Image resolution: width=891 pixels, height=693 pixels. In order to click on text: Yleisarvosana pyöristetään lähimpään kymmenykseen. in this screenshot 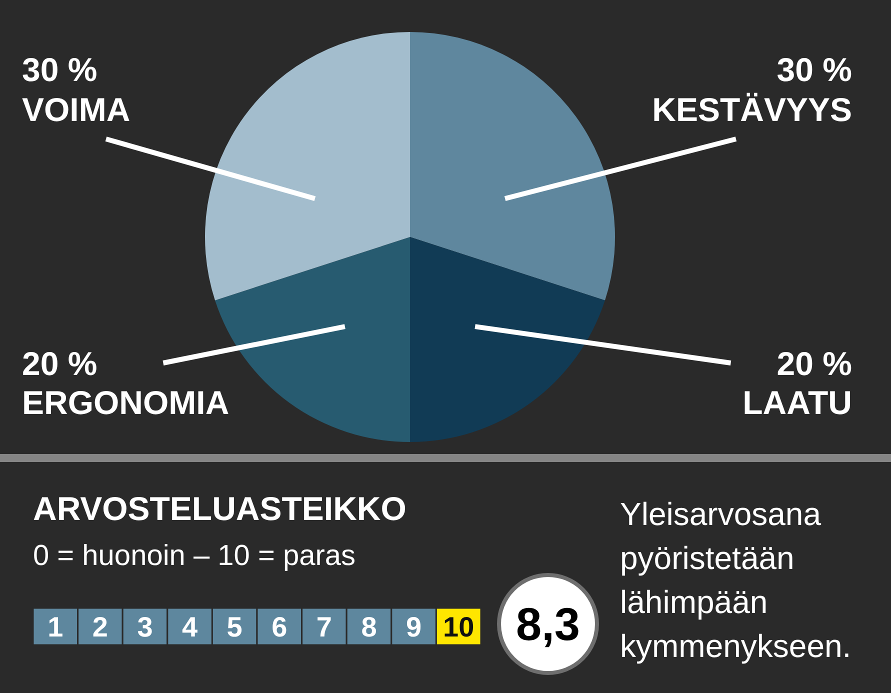, I will do `click(736, 580)`.